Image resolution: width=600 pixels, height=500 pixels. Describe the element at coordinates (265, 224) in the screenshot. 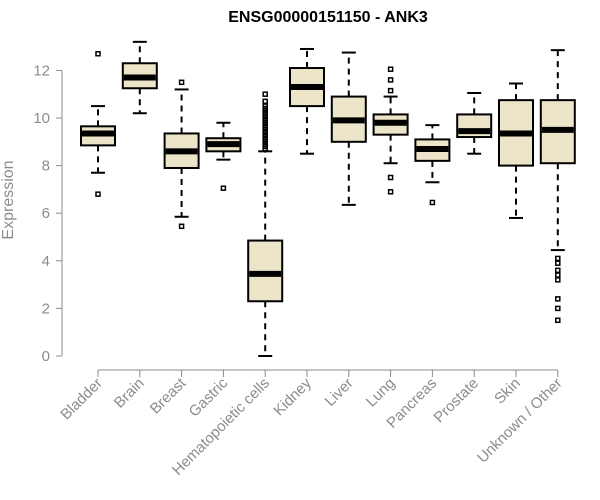

I see `box-hematopoietic-cells` at that location.